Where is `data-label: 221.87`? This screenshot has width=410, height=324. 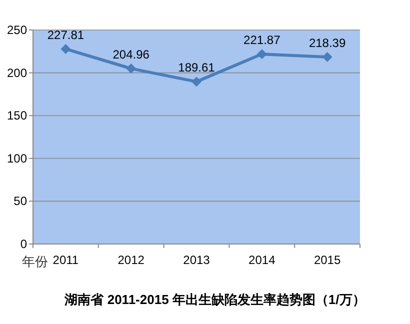
data-label: 221.87 is located at coordinates (262, 40).